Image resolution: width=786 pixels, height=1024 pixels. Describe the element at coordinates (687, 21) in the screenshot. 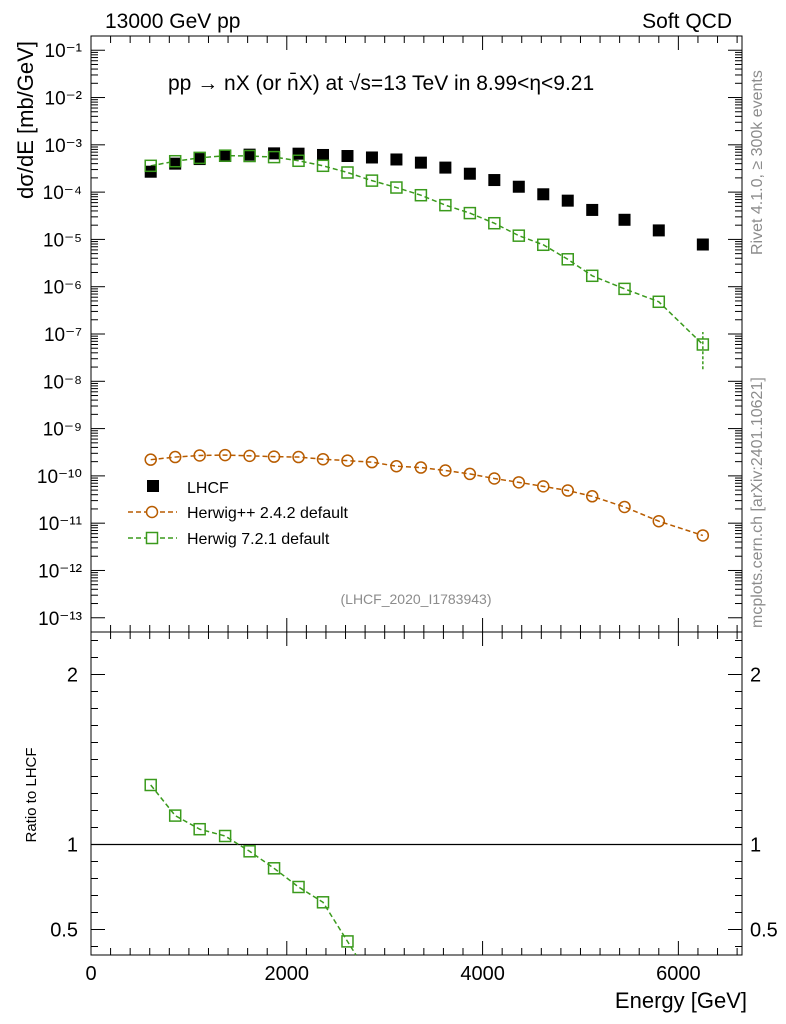

I see `header-category: Soft QCD` at that location.